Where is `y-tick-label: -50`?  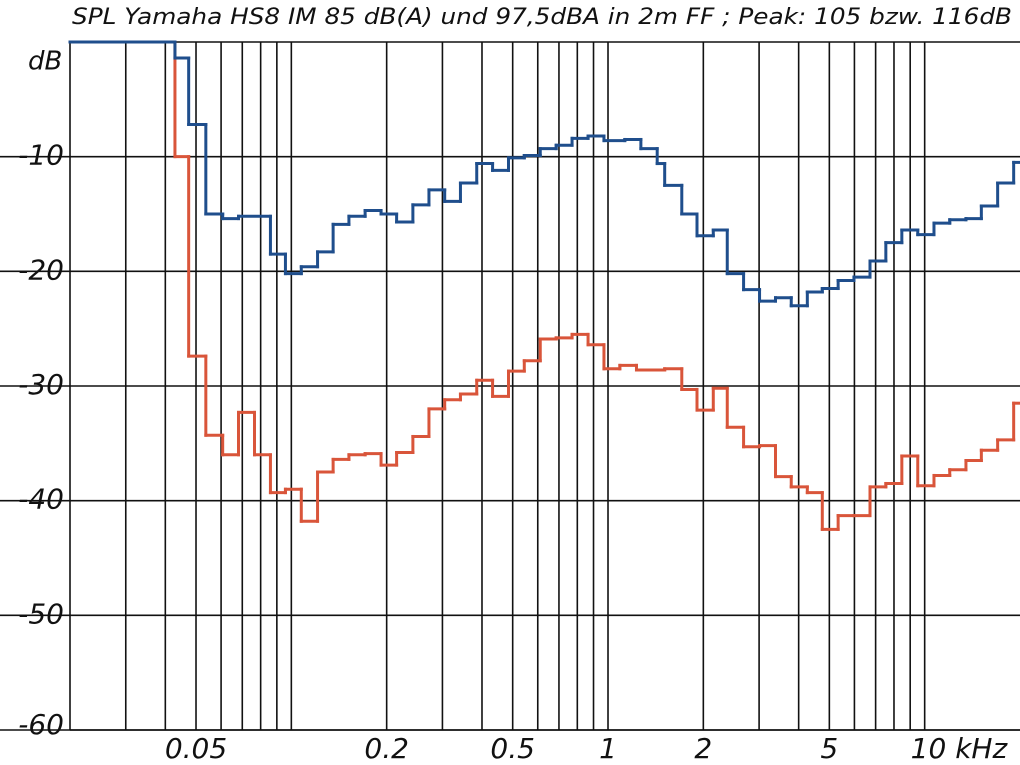 y-tick-label: -50 is located at coordinates (41, 613).